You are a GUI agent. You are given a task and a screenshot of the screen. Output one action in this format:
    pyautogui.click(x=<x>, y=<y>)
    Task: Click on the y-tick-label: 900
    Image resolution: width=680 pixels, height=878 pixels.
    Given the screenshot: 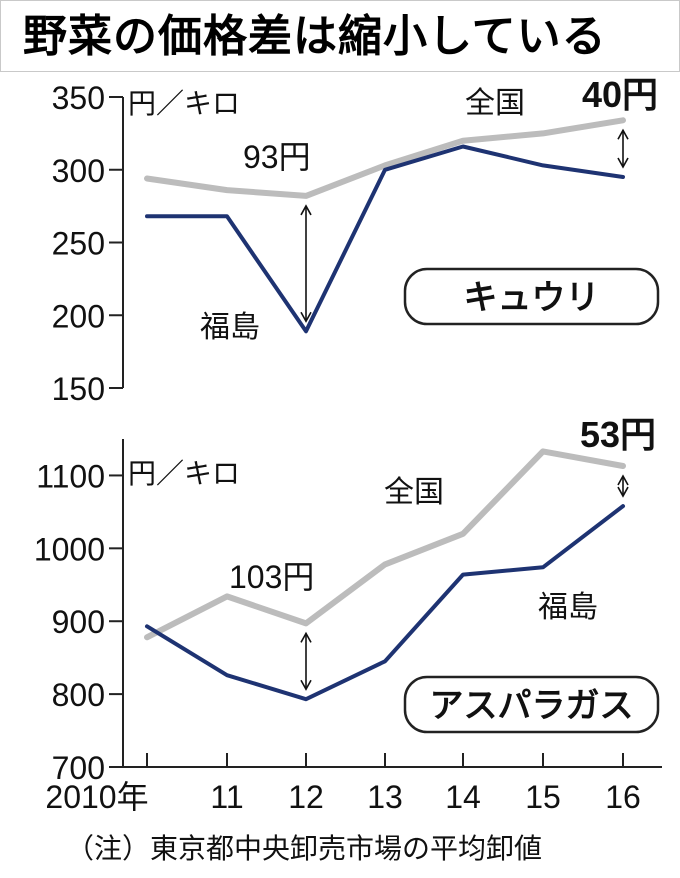 What is the action you would take?
    pyautogui.click(x=78, y=622)
    